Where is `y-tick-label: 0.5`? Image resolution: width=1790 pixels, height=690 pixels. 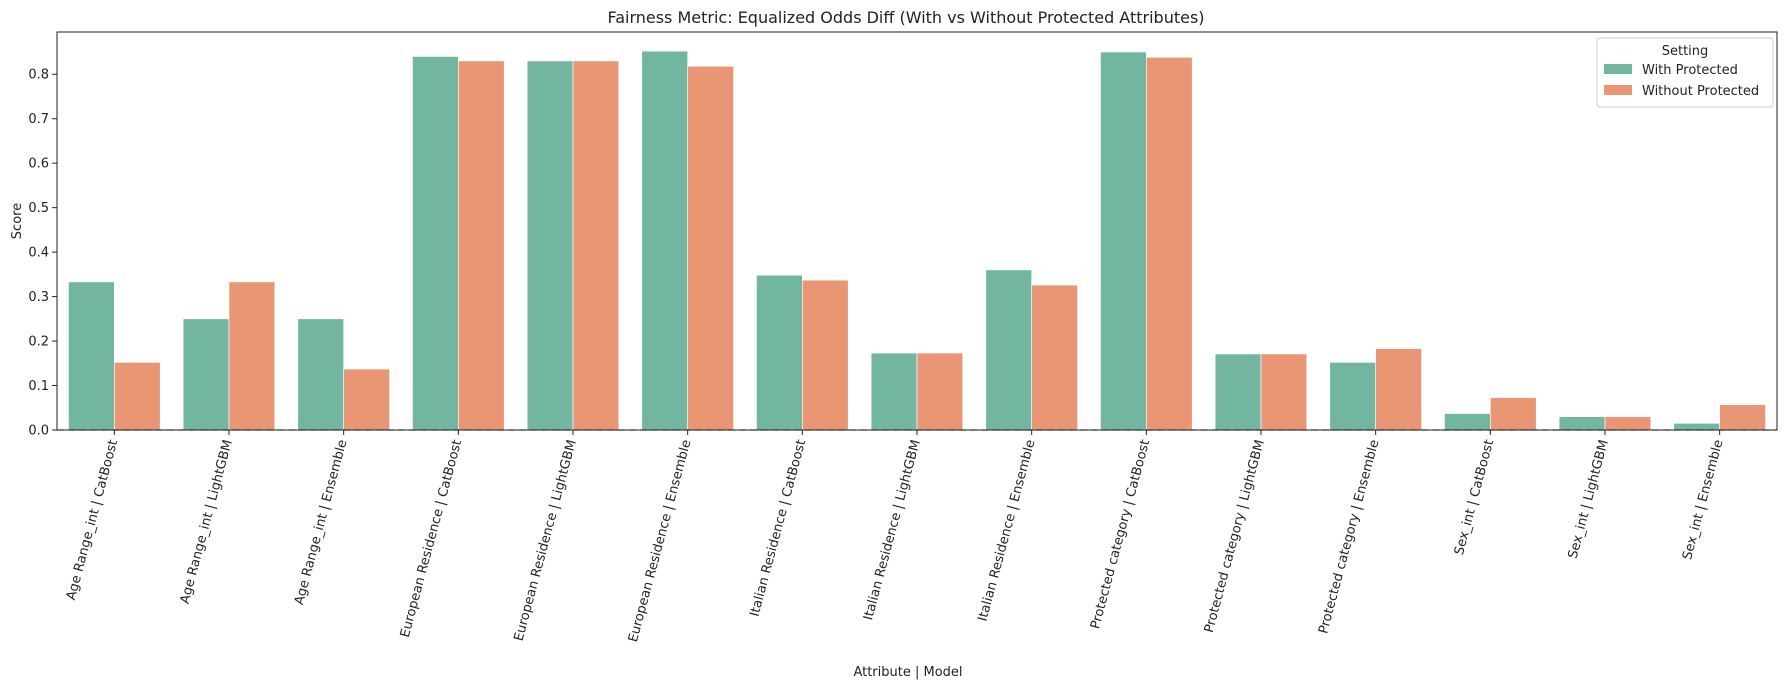 y-tick-label: 0.5 is located at coordinates (38, 208).